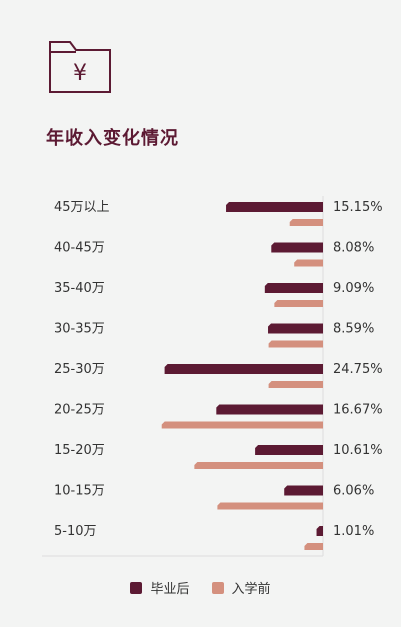  Describe the element at coordinates (251, 589) in the screenshot. I see `legend-label-before: 入学前` at that location.